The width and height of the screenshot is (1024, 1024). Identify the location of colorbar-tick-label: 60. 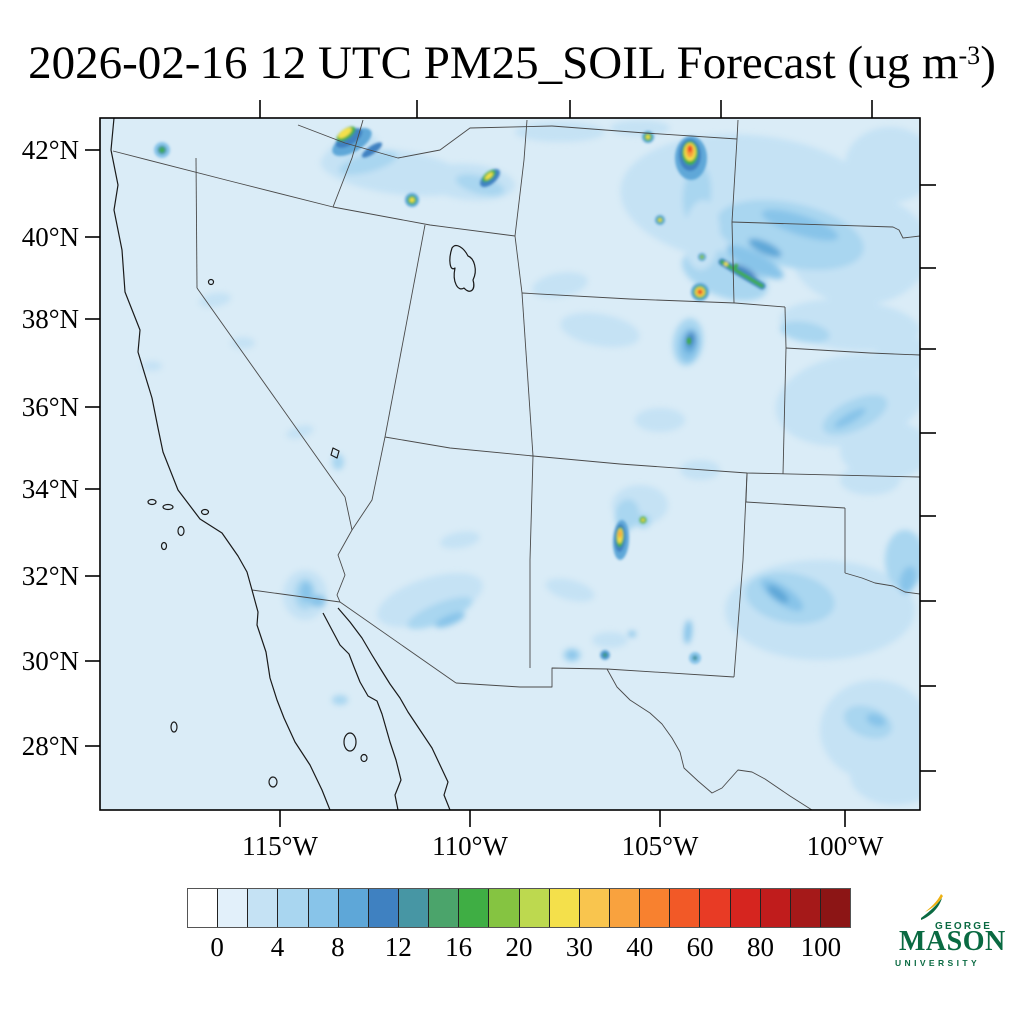
(700, 947).